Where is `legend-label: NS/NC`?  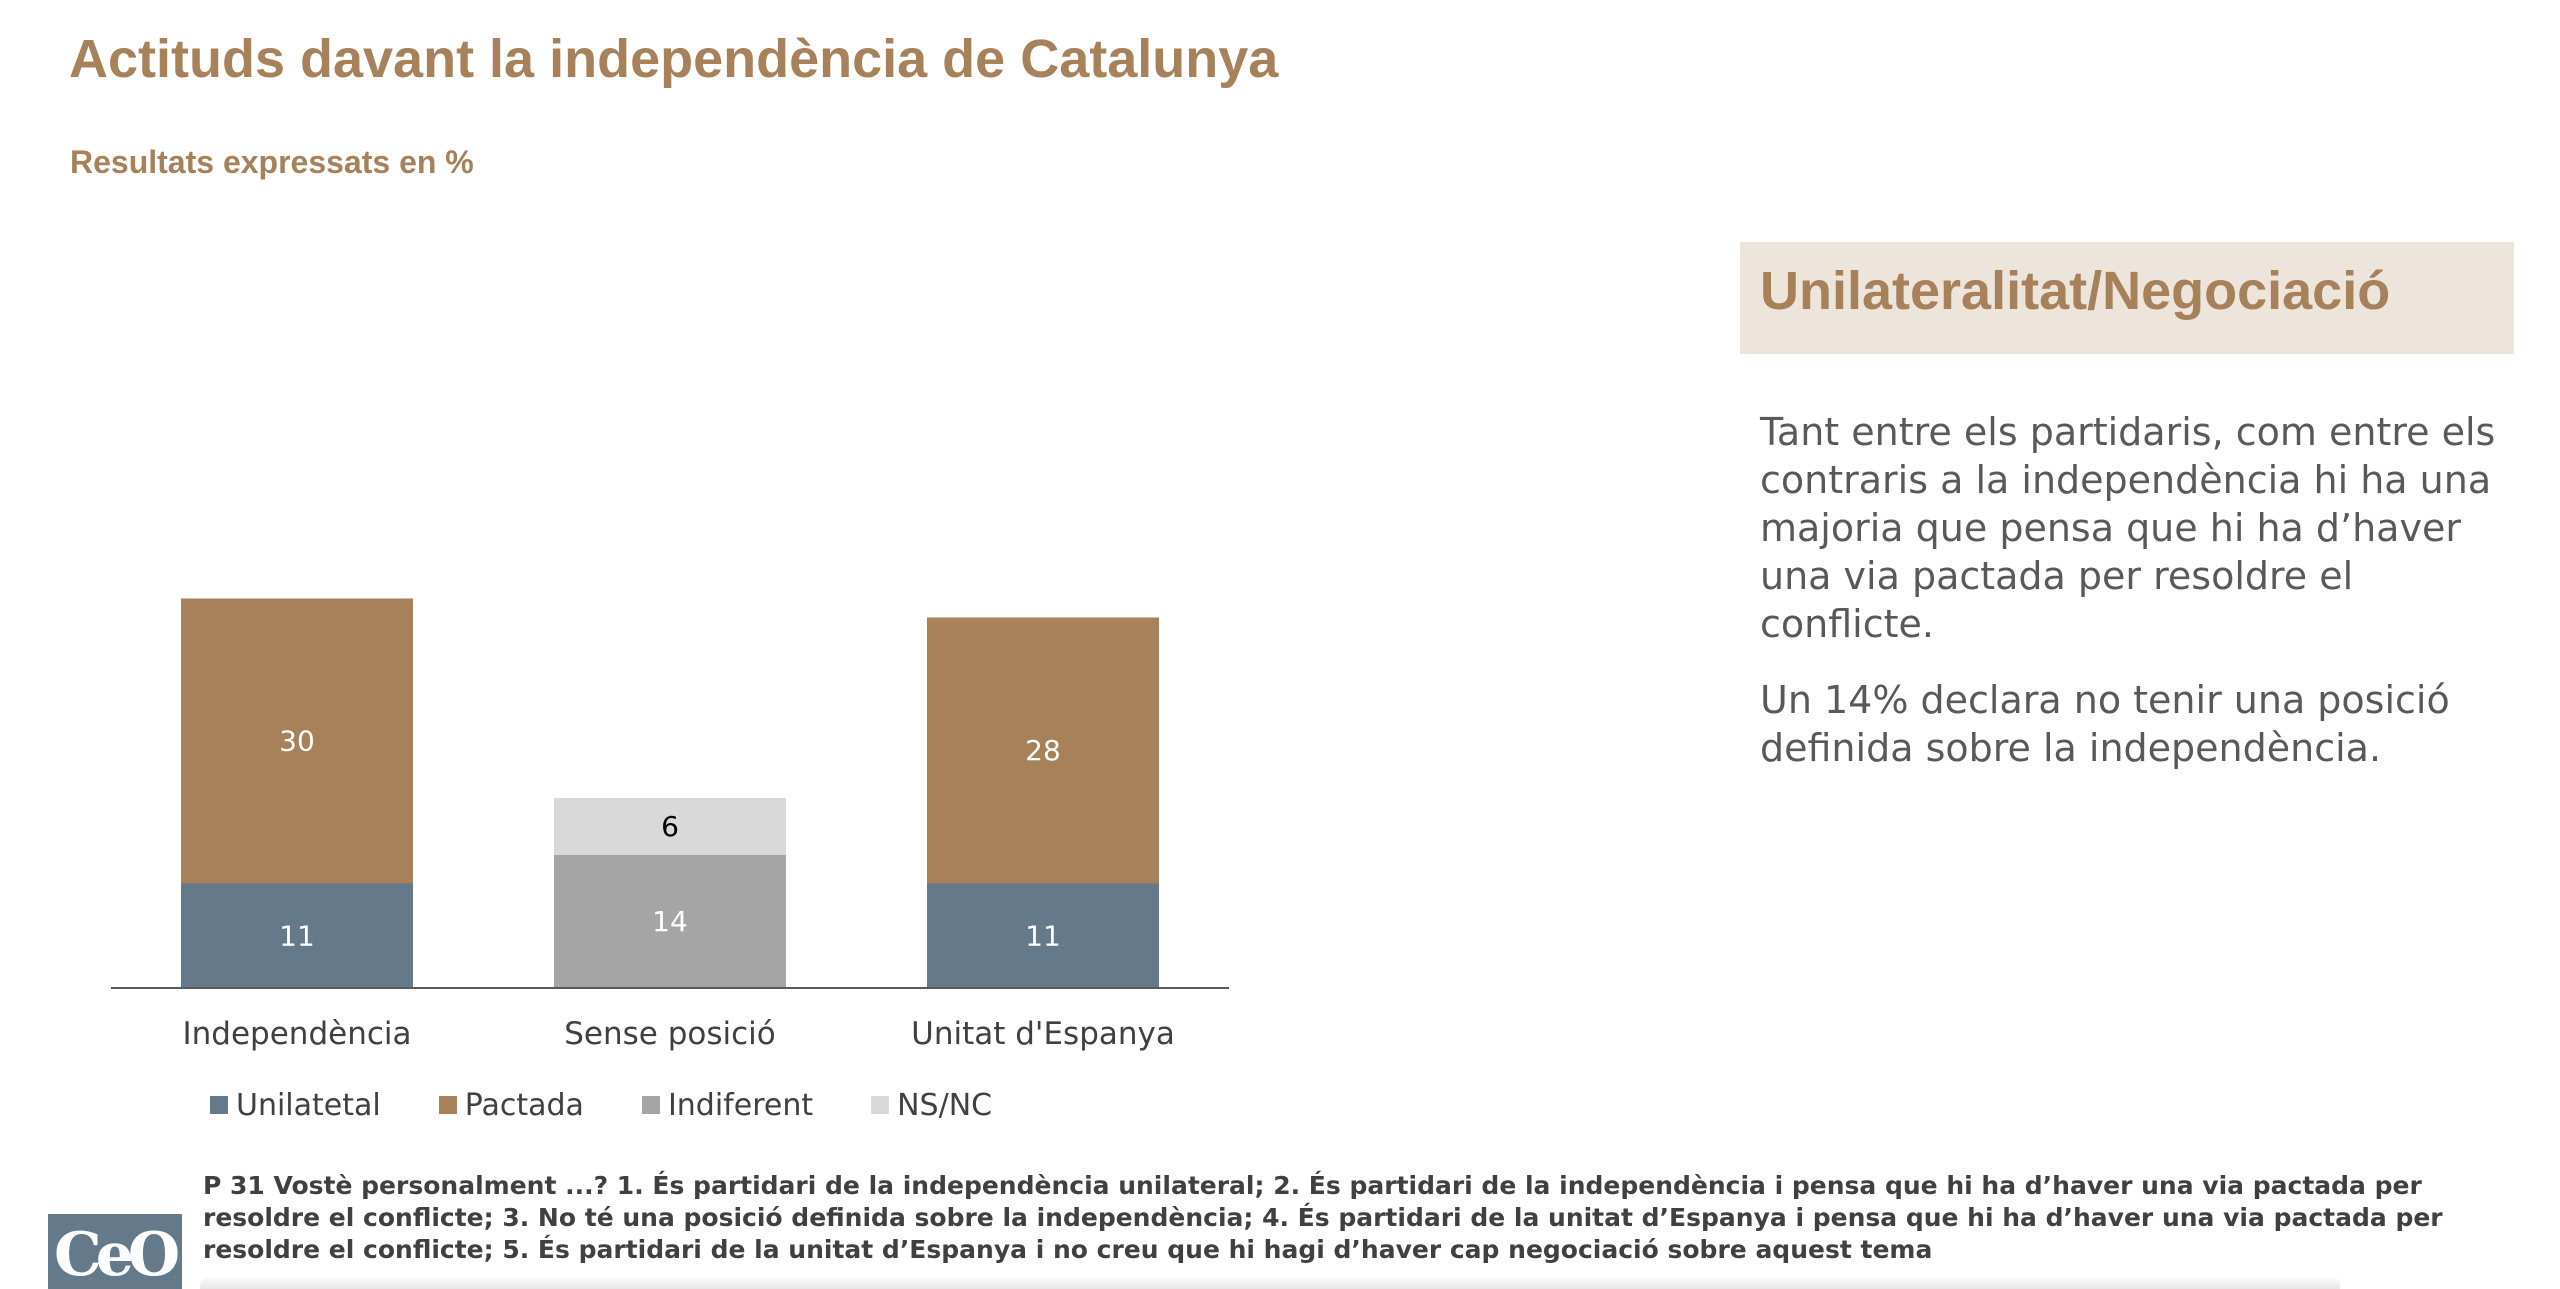
legend-label: NS/NC is located at coordinates (945, 1105).